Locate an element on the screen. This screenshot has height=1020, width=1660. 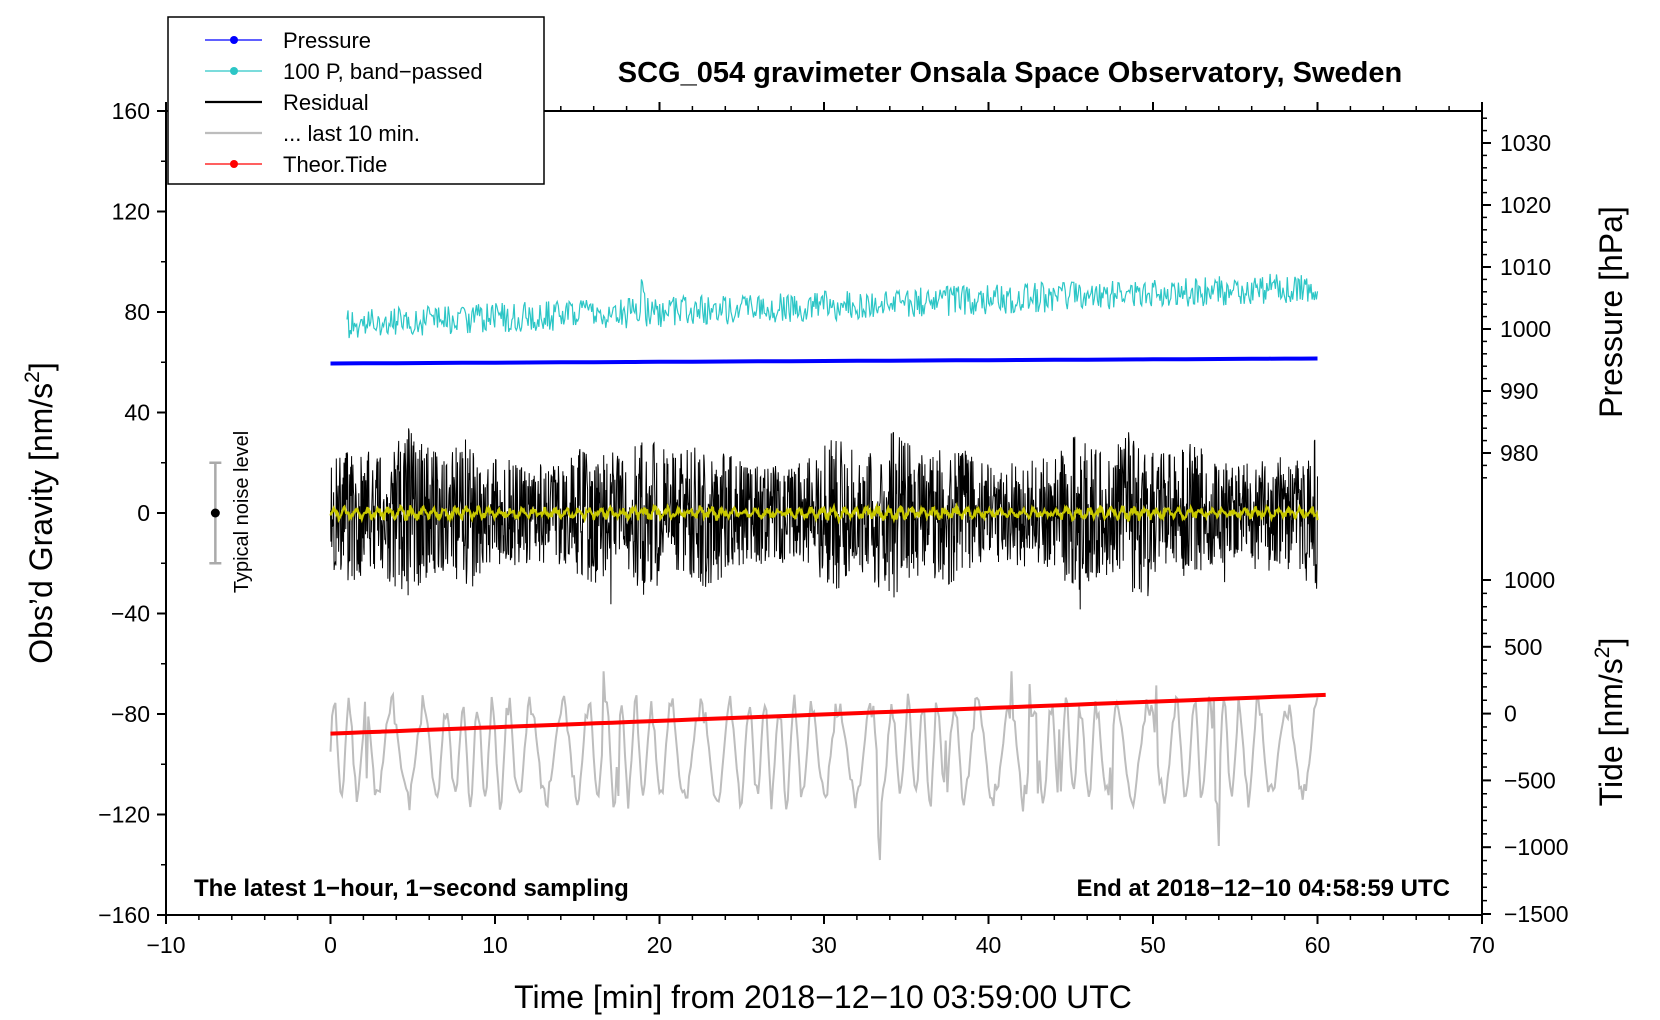
tide-tick-label: −500 is located at coordinates (1530, 780).